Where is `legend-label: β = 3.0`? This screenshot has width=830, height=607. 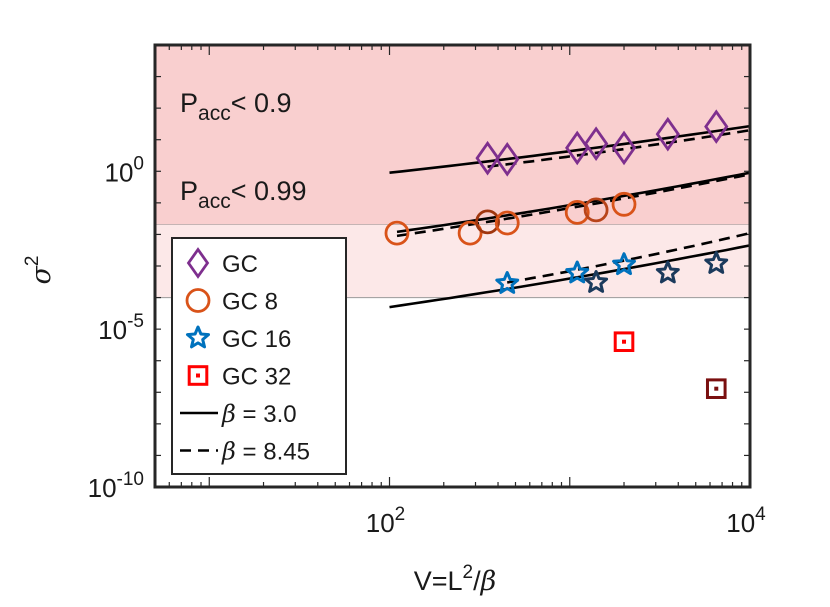
legend-label: β = 3.0 is located at coordinates (259, 414).